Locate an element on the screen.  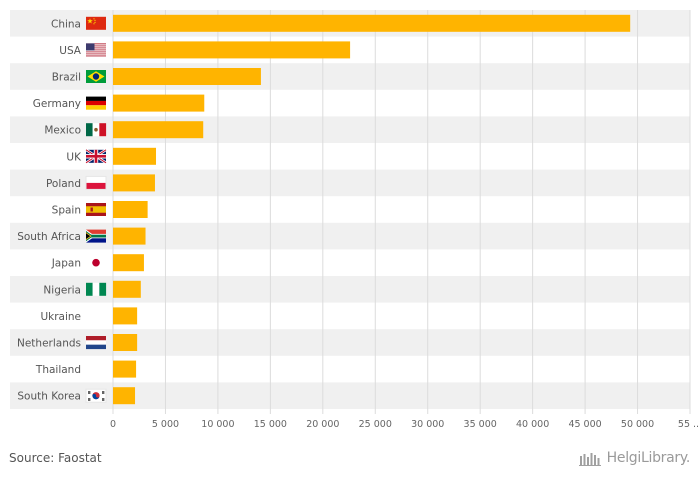
bar-mexico is located at coordinates (158, 130).